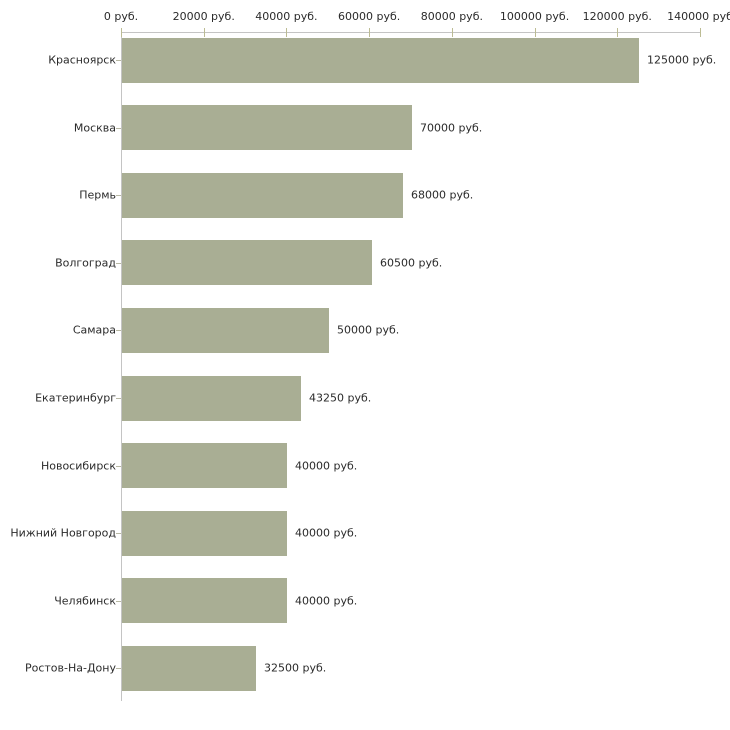  What do you see at coordinates (442, 195) in the screenshot?
I see `bar-value-label: 68000 руб.` at bounding box center [442, 195].